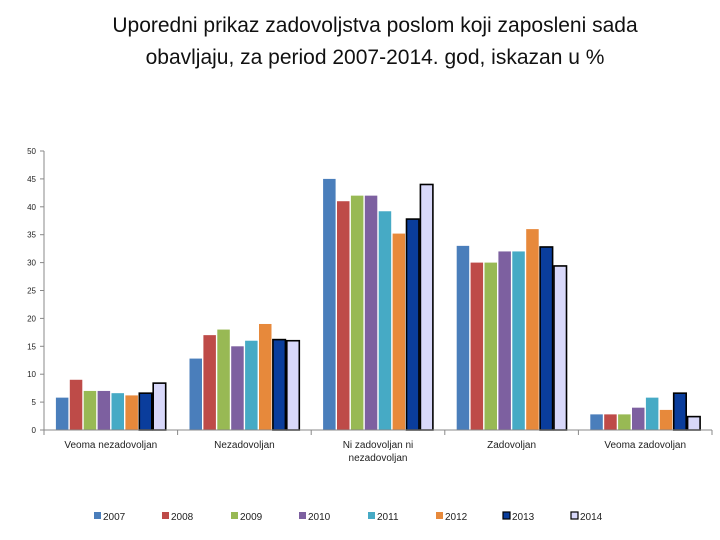 The height and width of the screenshot is (540, 720). What do you see at coordinates (31, 291) in the screenshot?
I see `y-tick-label: 25` at bounding box center [31, 291].